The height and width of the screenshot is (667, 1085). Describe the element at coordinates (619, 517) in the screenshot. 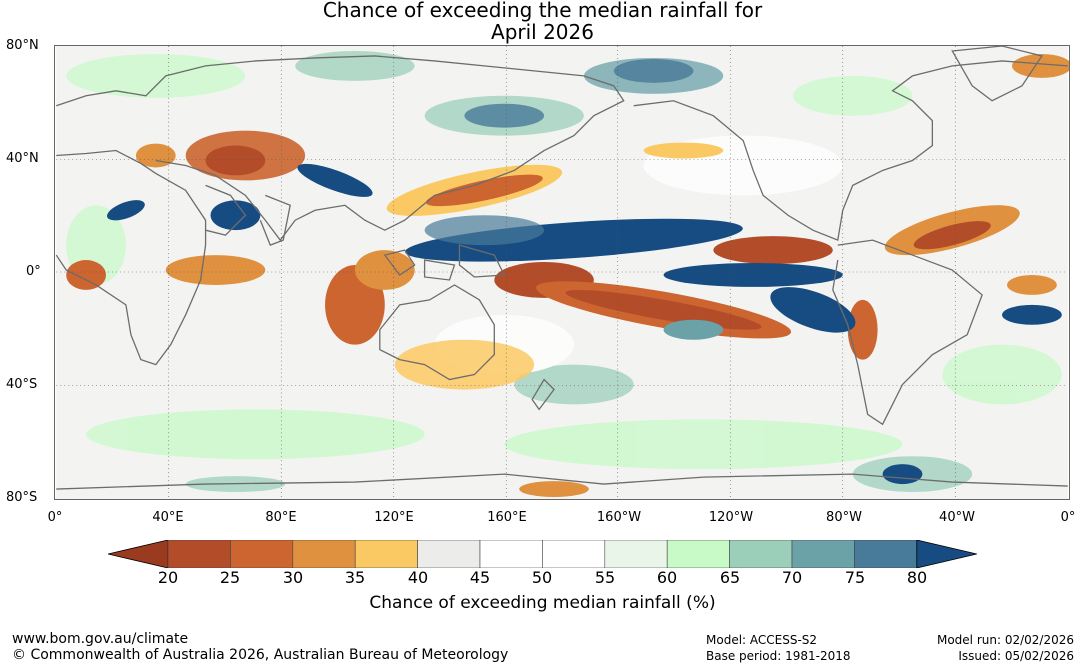

I see `lon-label-160w: 160°W` at that location.